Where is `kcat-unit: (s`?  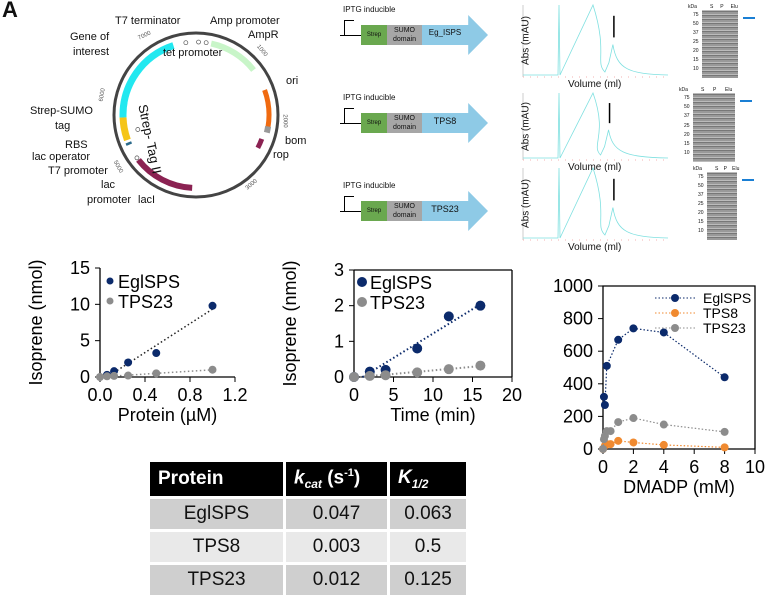 kcat-unit: (s is located at coordinates (333, 478).